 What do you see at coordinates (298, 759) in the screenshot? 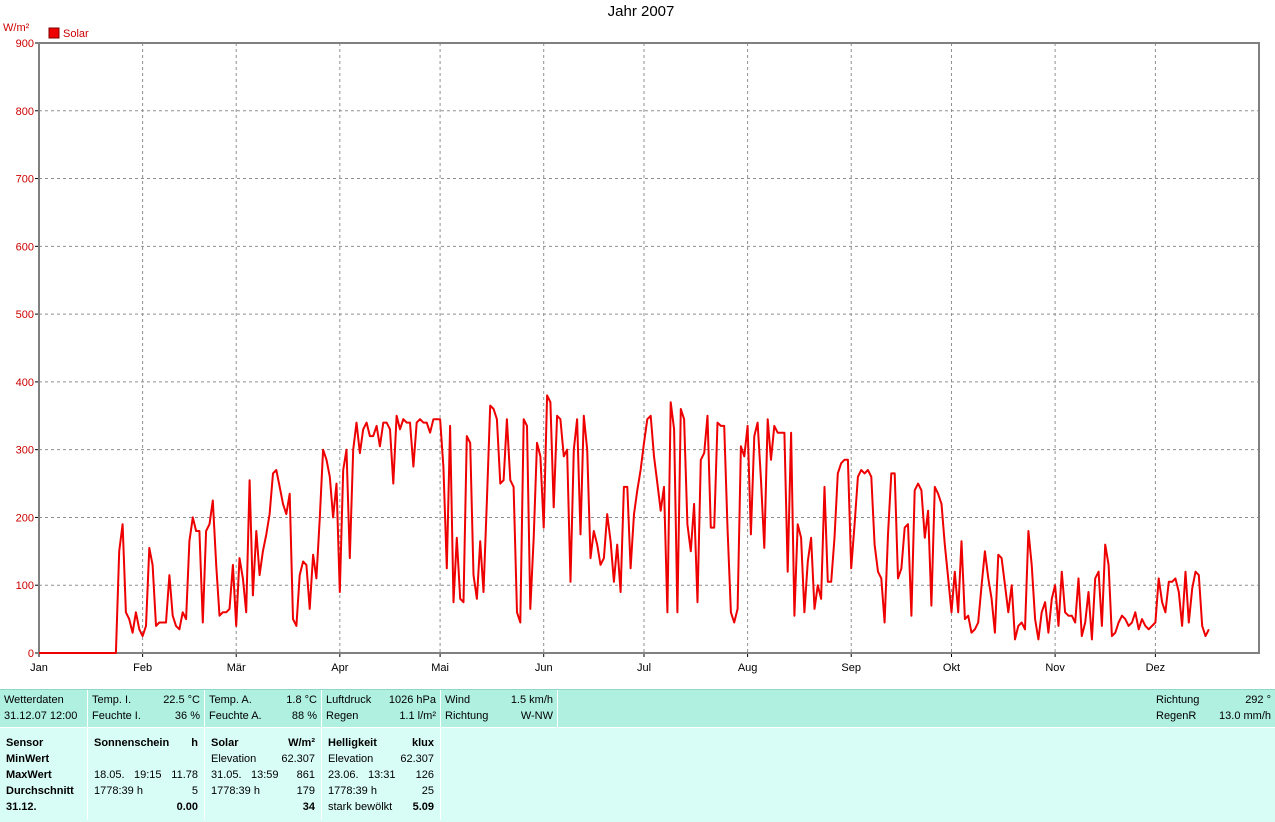
I see `solar-elevation-value: 62.307` at bounding box center [298, 759].